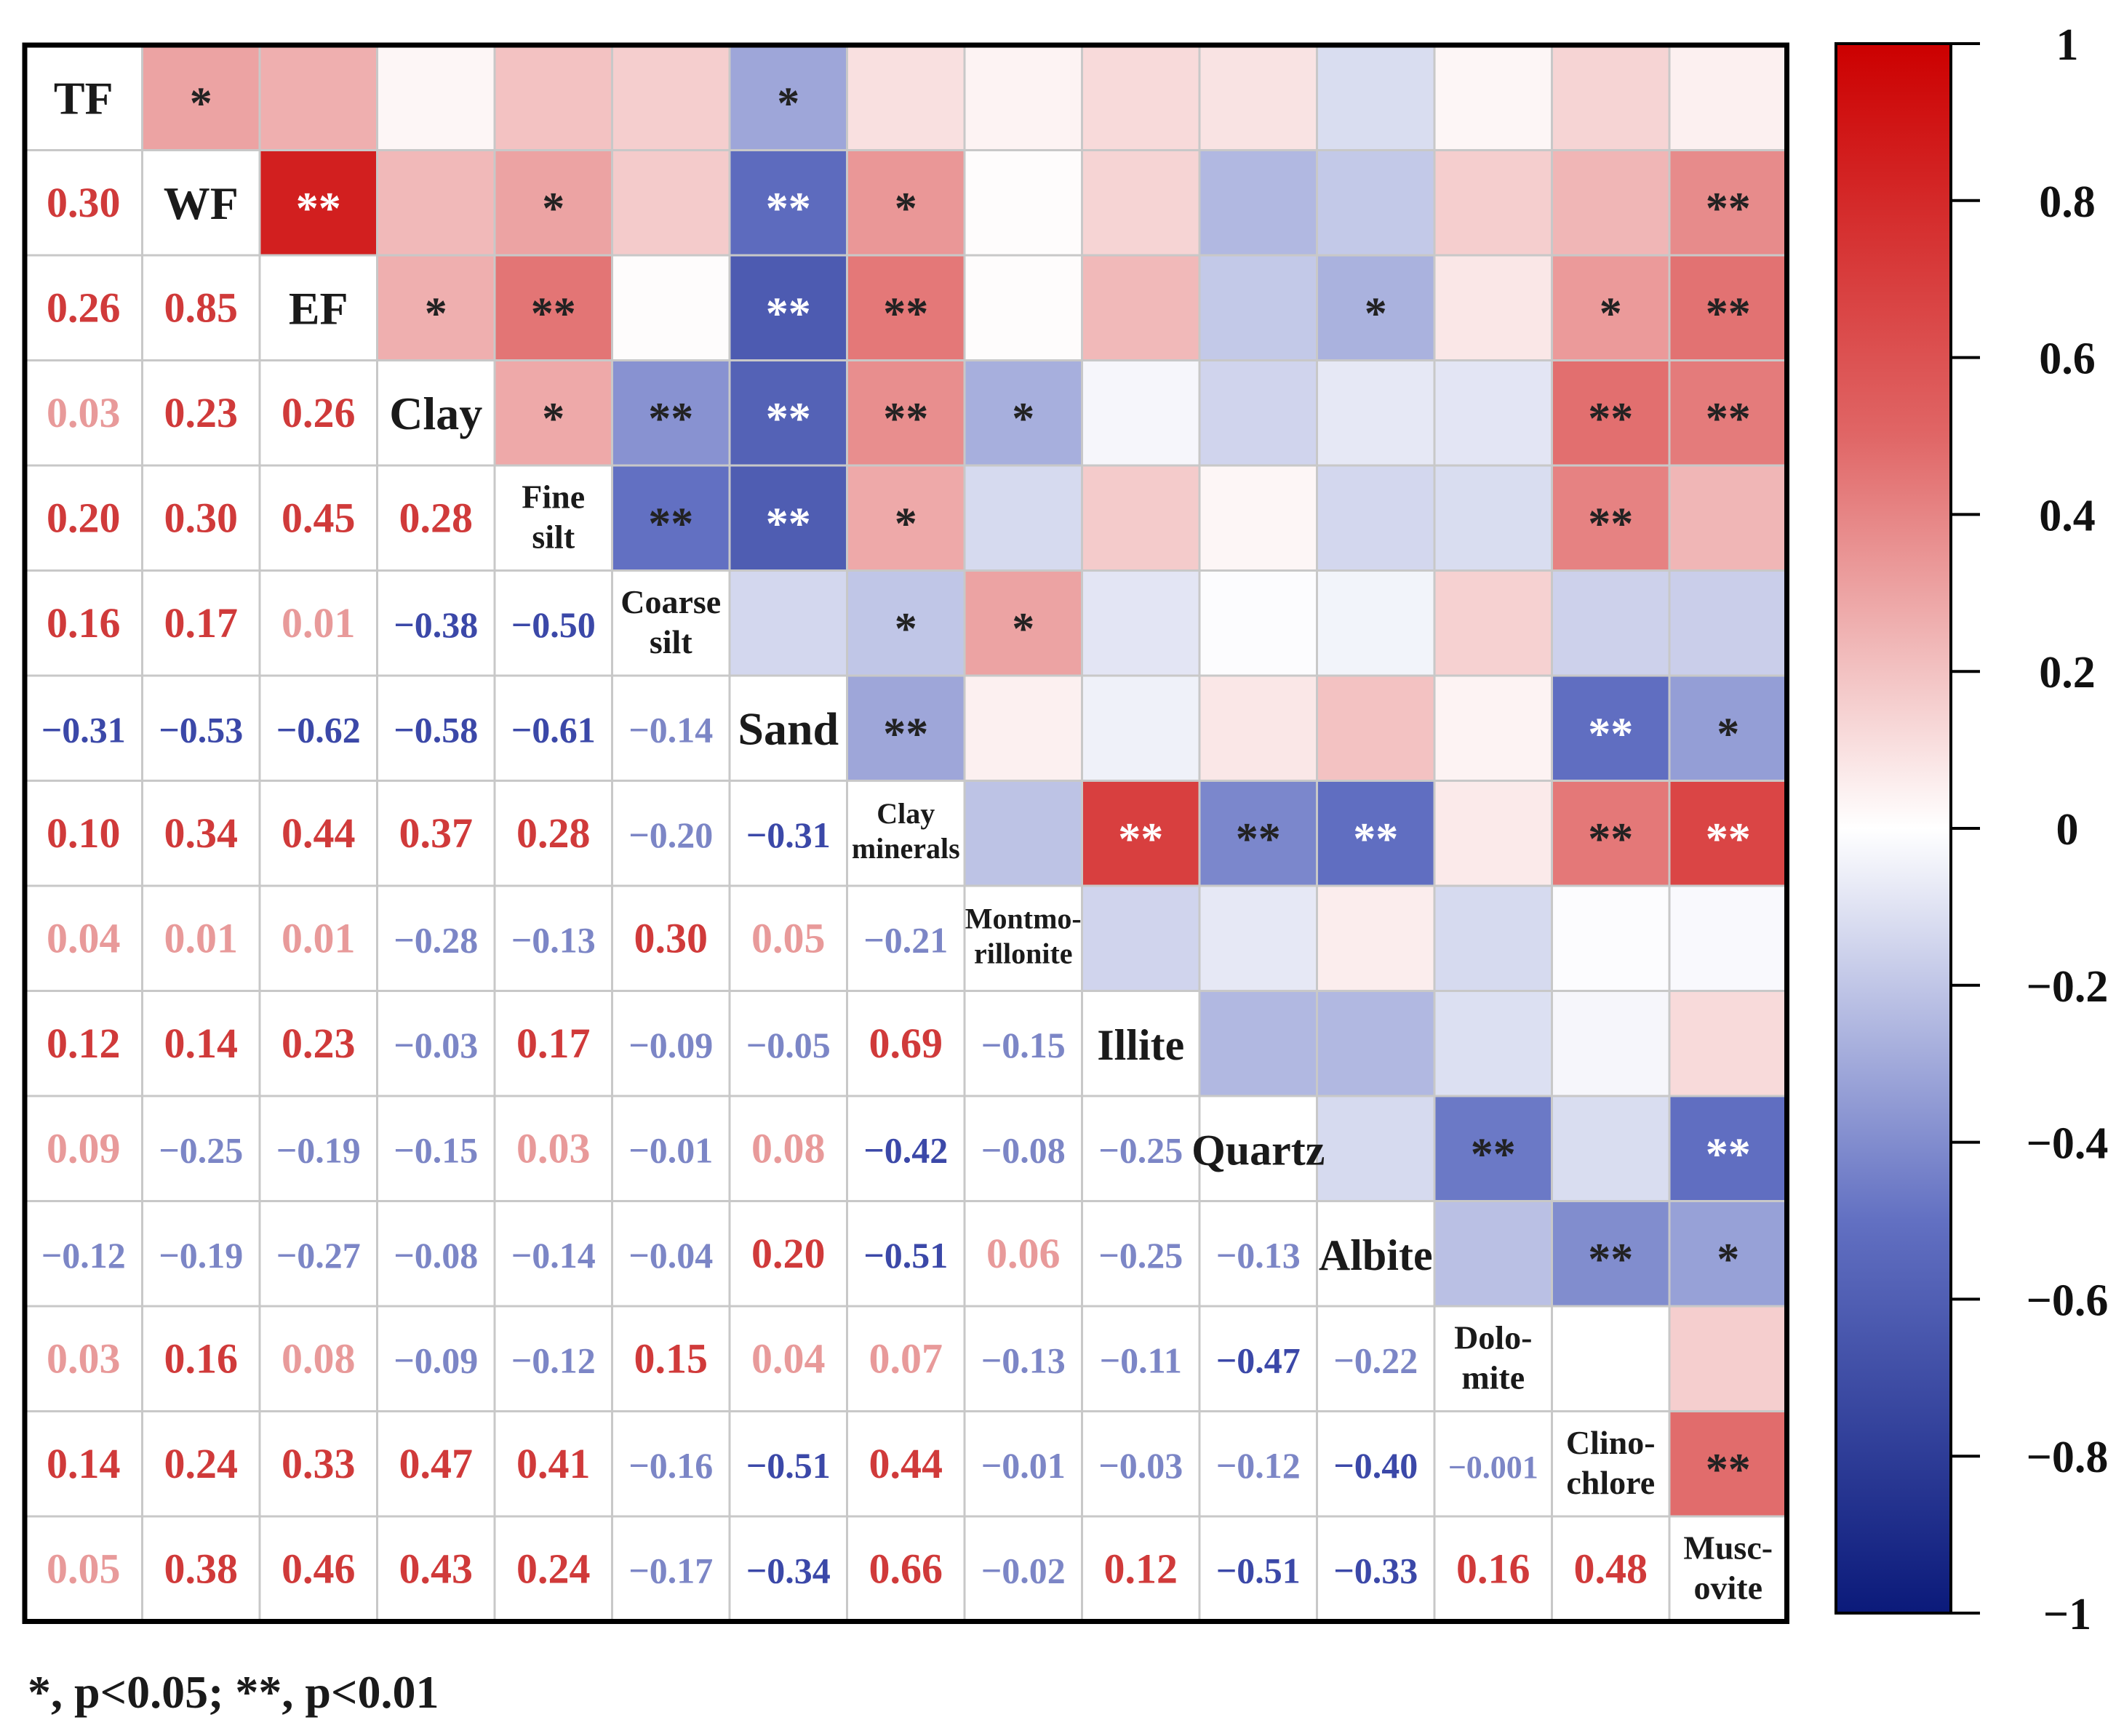 Image resolution: width=2124 pixels, height=1736 pixels. What do you see at coordinates (670, 1465) in the screenshot?
I see `correlation-value: −0.16` at bounding box center [670, 1465].